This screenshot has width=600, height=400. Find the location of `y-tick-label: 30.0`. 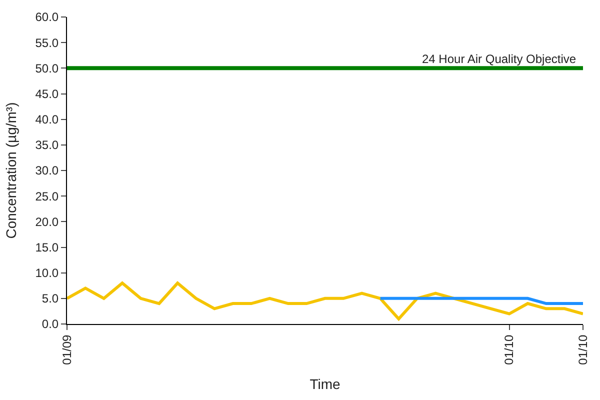

y-tick-label: 30.0 is located at coordinates (47, 171).